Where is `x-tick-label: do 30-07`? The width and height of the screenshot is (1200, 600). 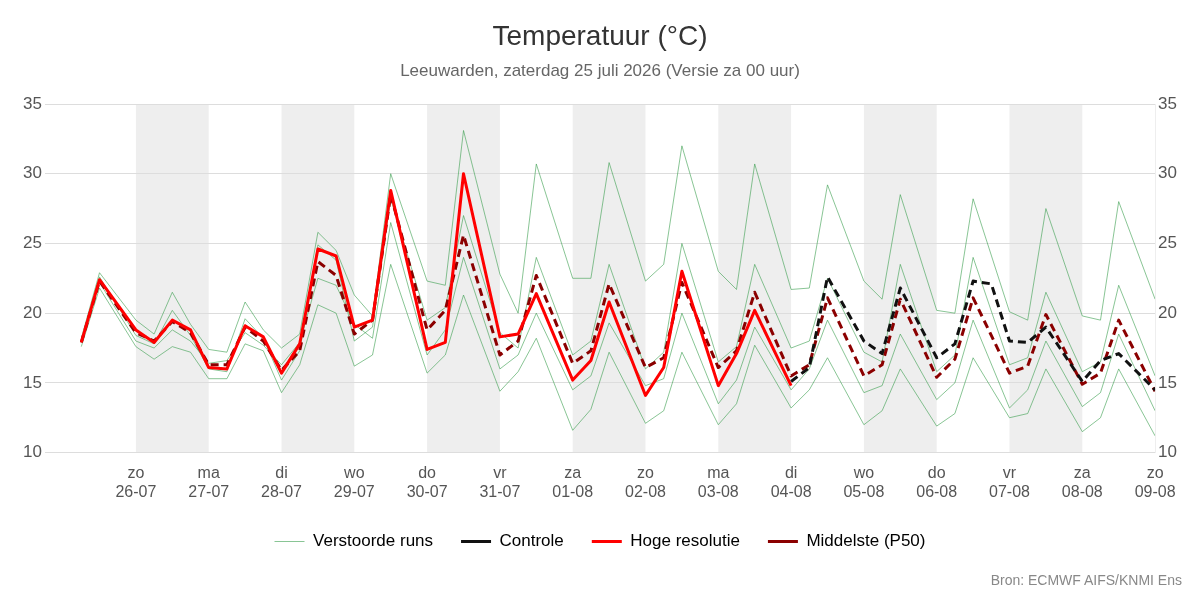
x-tick-label: do 30-07 is located at coordinates (427, 481).